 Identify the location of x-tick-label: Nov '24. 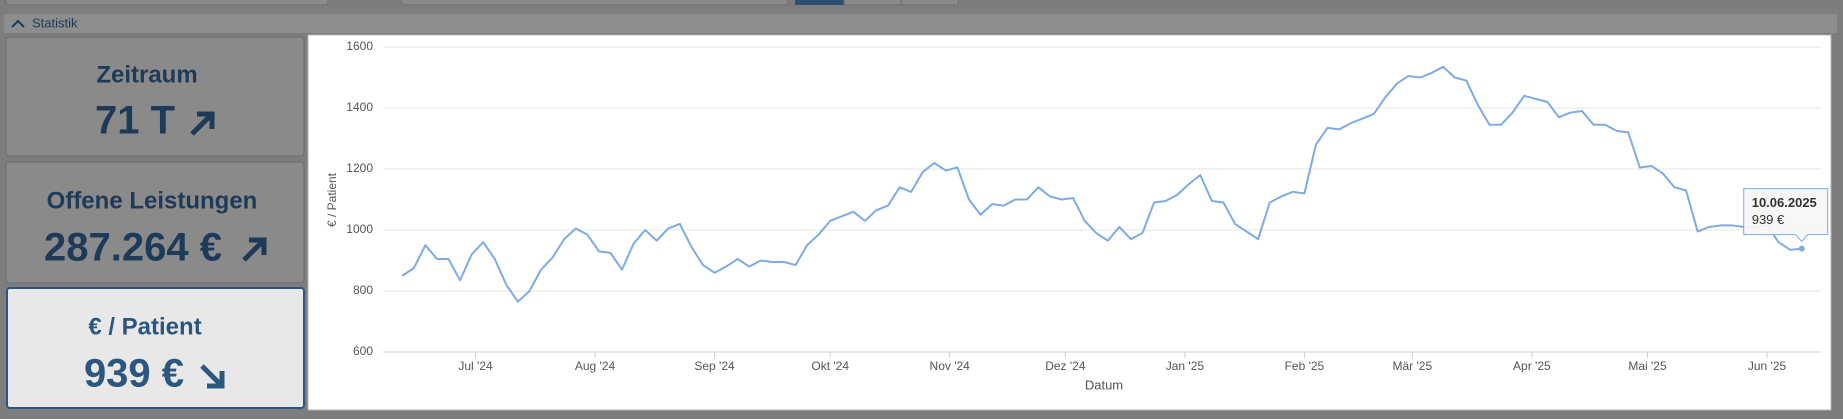
(950, 366).